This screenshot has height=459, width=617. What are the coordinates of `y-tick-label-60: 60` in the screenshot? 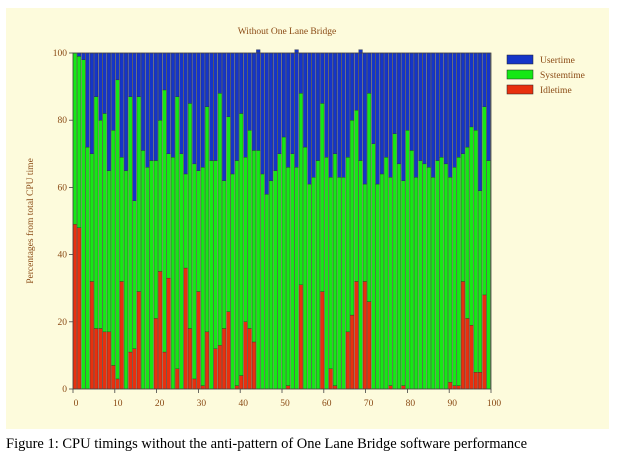 It's located at (63, 188).